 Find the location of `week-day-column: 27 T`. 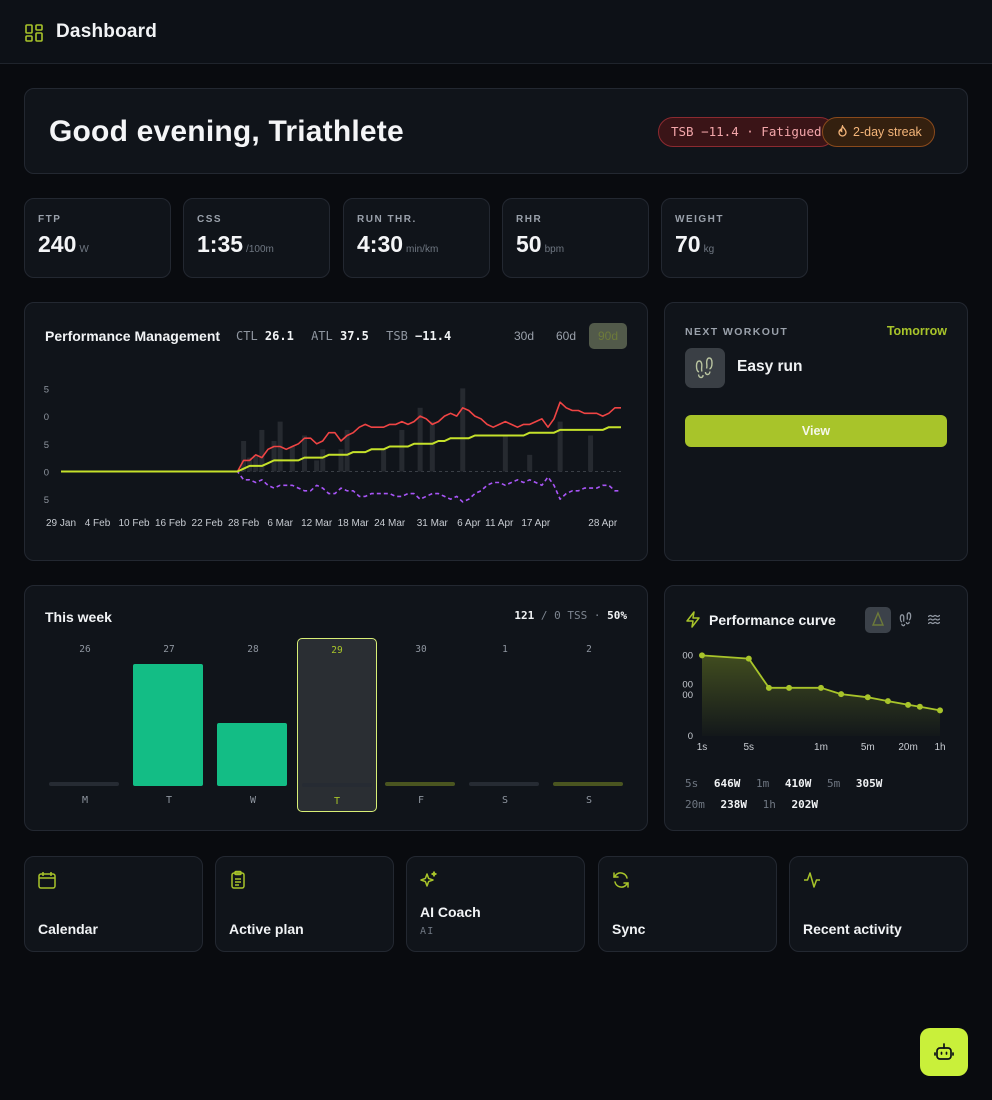

week-day-column: 27 T is located at coordinates (169, 725).